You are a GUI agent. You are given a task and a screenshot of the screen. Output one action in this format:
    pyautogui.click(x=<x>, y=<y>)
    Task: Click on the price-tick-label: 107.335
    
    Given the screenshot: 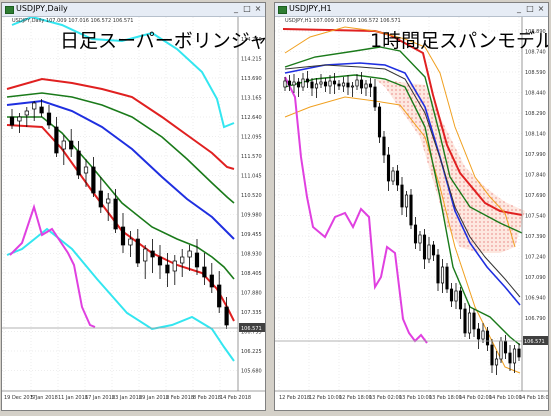 What is the action you would take?
    pyautogui.click(x=251, y=313)
    